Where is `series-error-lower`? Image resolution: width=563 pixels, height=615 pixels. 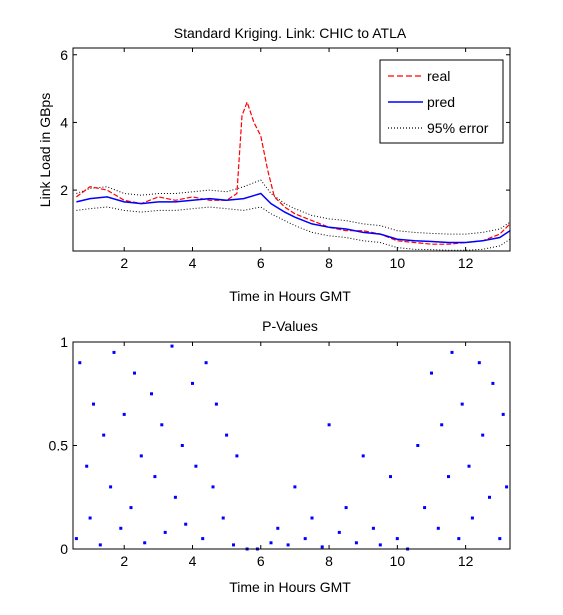
series-error-lower is located at coordinates (293, 228).